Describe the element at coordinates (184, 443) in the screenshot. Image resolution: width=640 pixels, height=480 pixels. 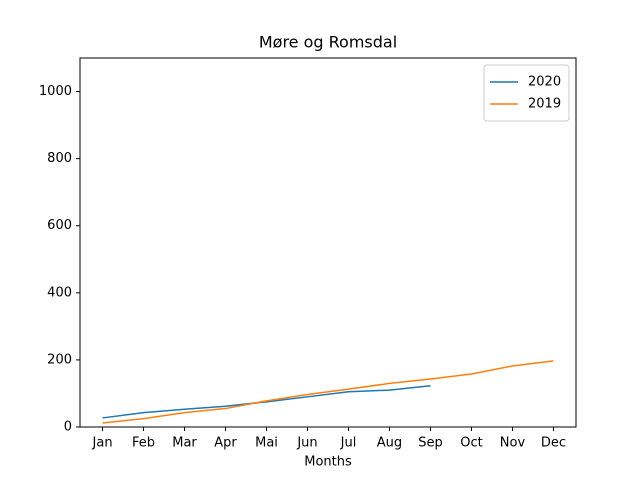
I see `x-tick-label: Mar` at that location.